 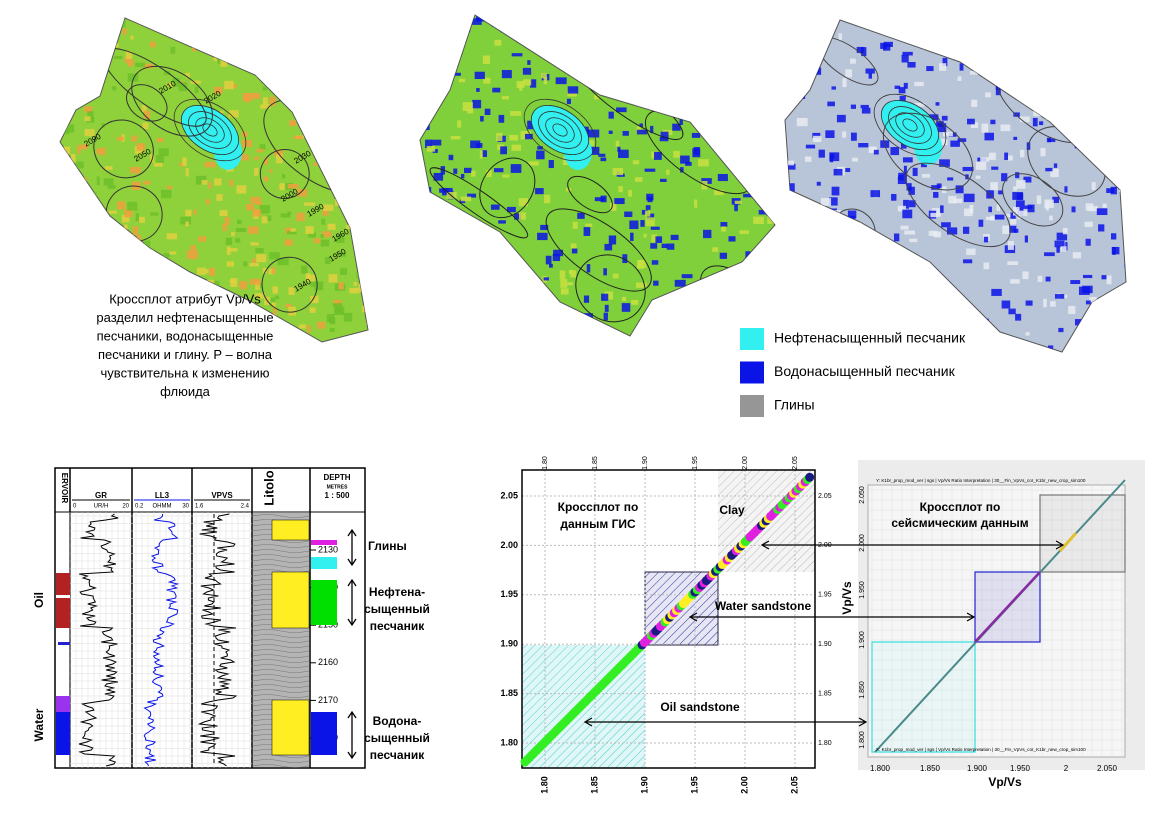 What do you see at coordinates (578, 152) in the screenshot?
I see `oil-zone` at bounding box center [578, 152].